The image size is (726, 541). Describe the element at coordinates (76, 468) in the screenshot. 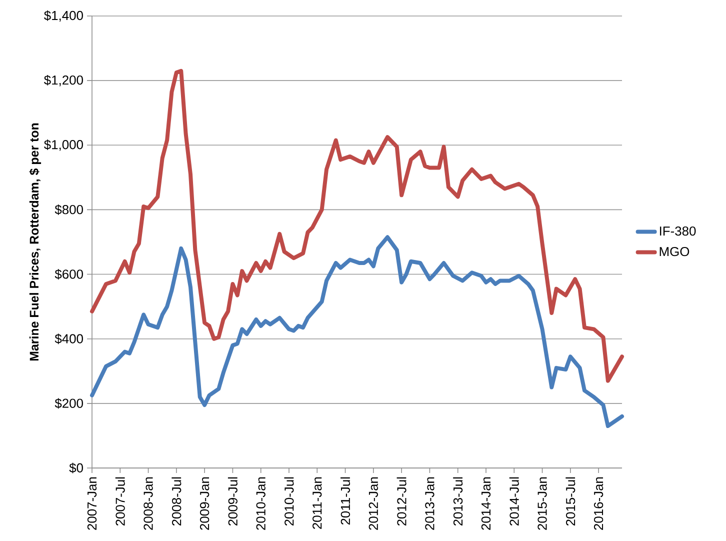

I see `y-tick-label: $0` at that location.